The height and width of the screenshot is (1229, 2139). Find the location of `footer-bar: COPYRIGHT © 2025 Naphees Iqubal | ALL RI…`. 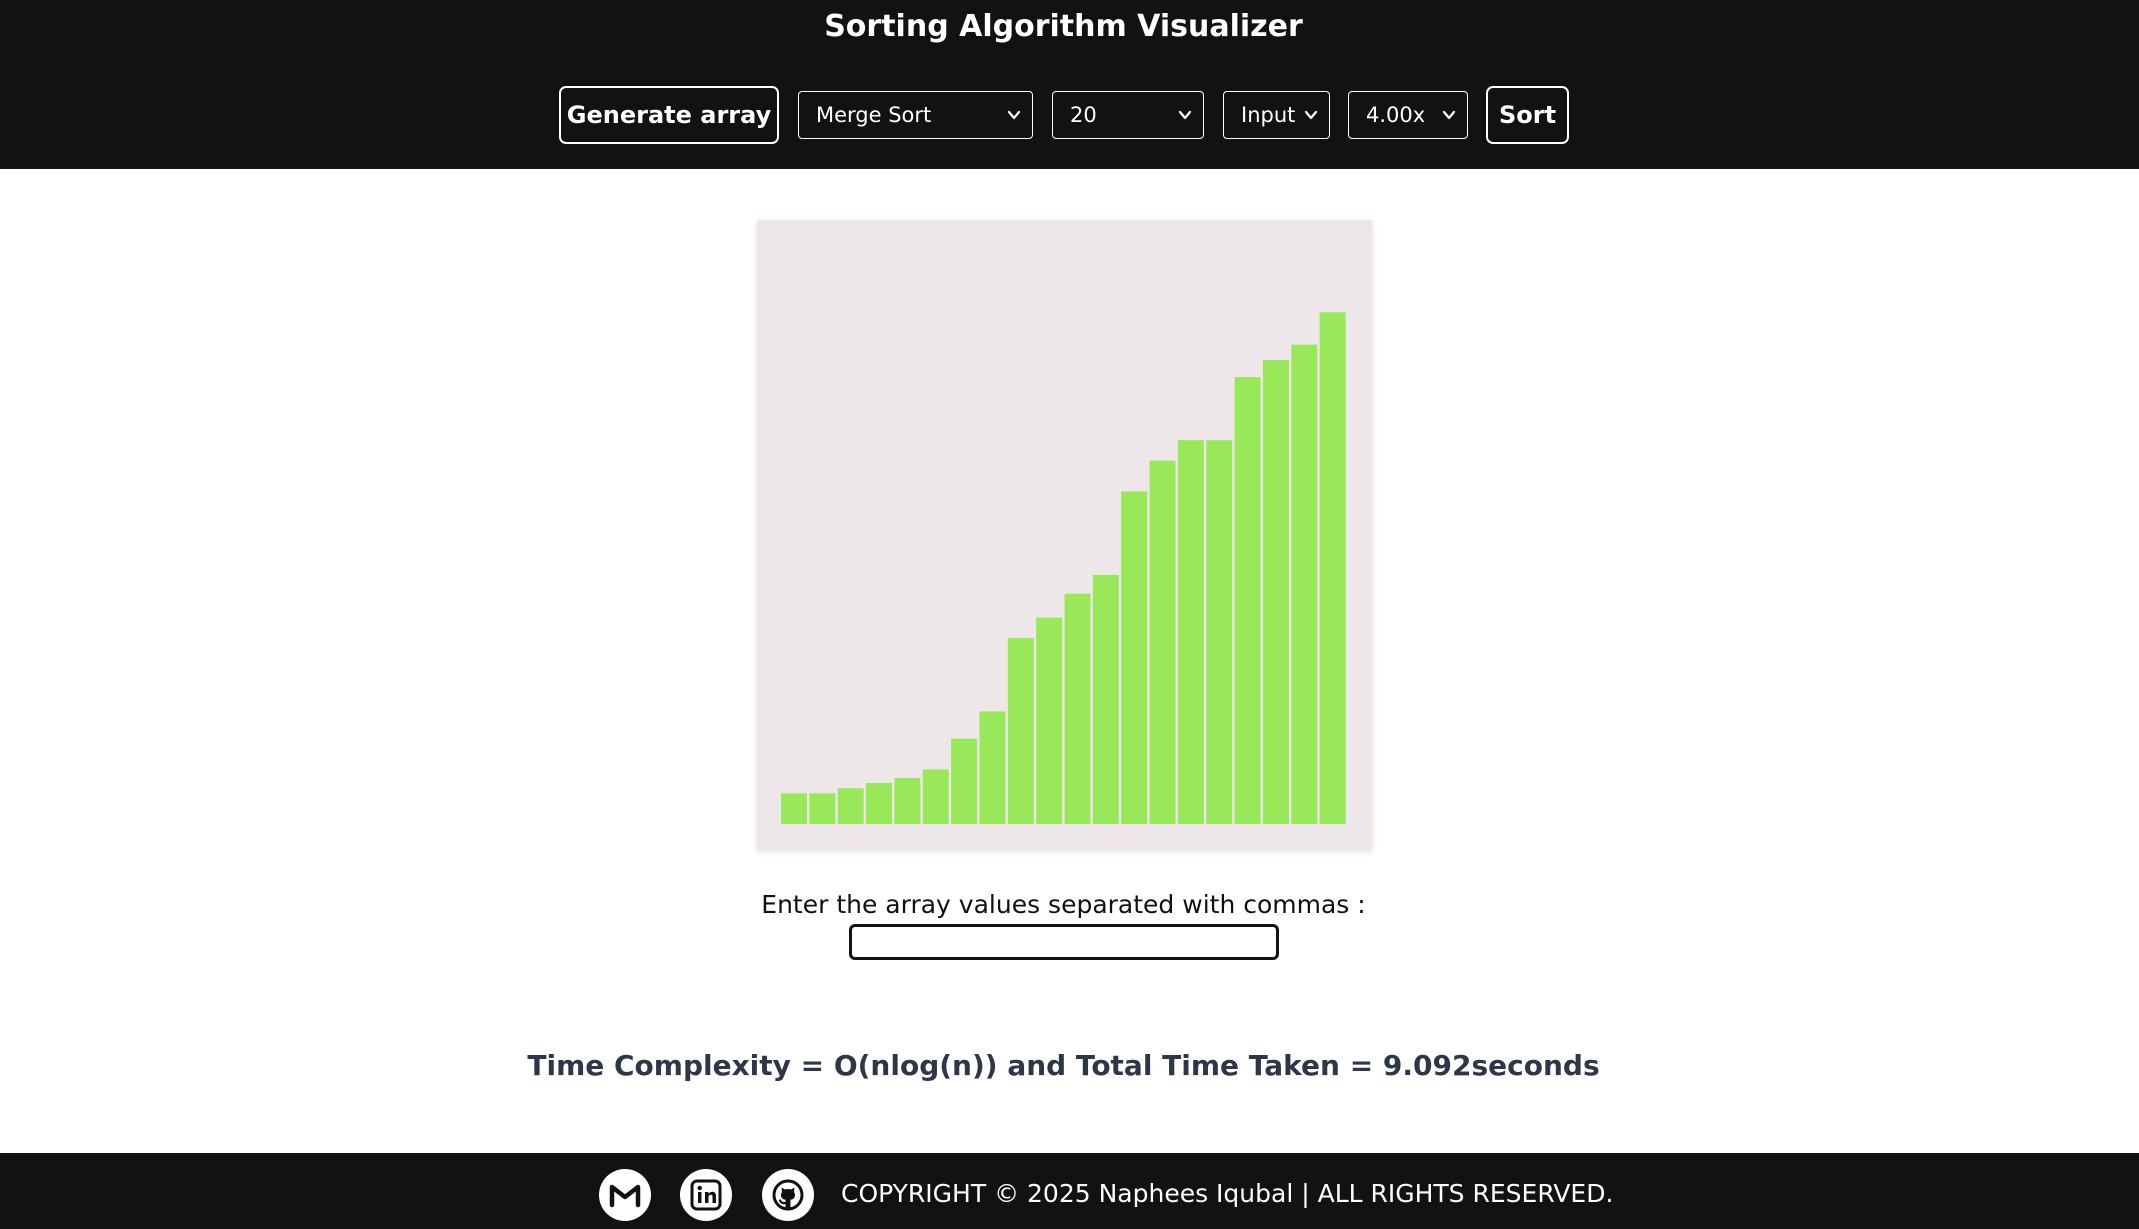

footer-bar: COPYRIGHT © 2025 Naphees Iqubal | ALL RI… is located at coordinates (1069, 1191).